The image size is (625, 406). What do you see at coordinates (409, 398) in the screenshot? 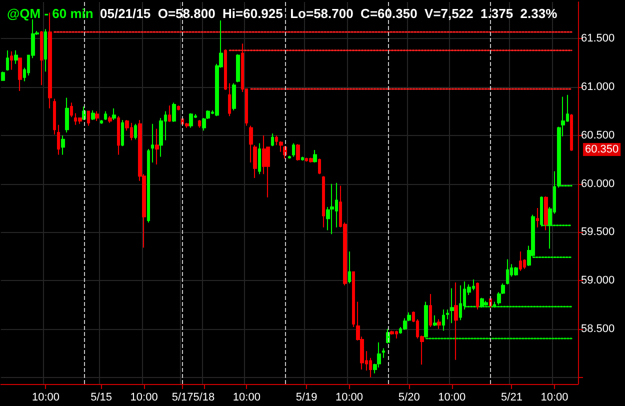
I see `x-tick-label: 5/20` at bounding box center [409, 398].